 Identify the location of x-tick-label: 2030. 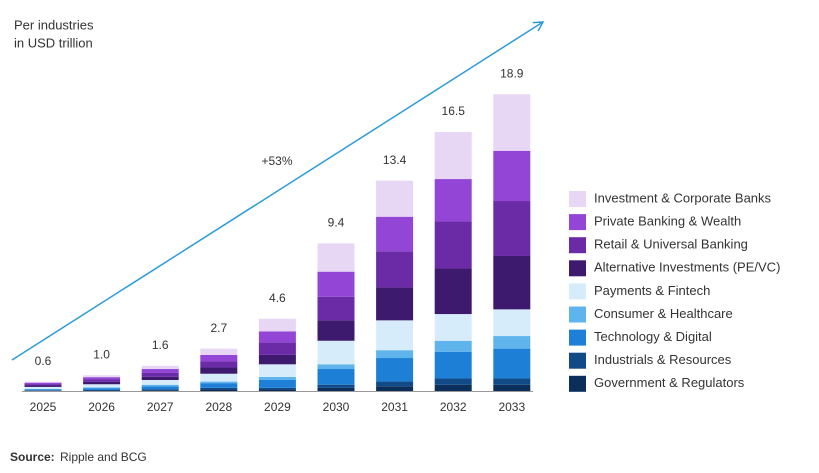
(336, 407).